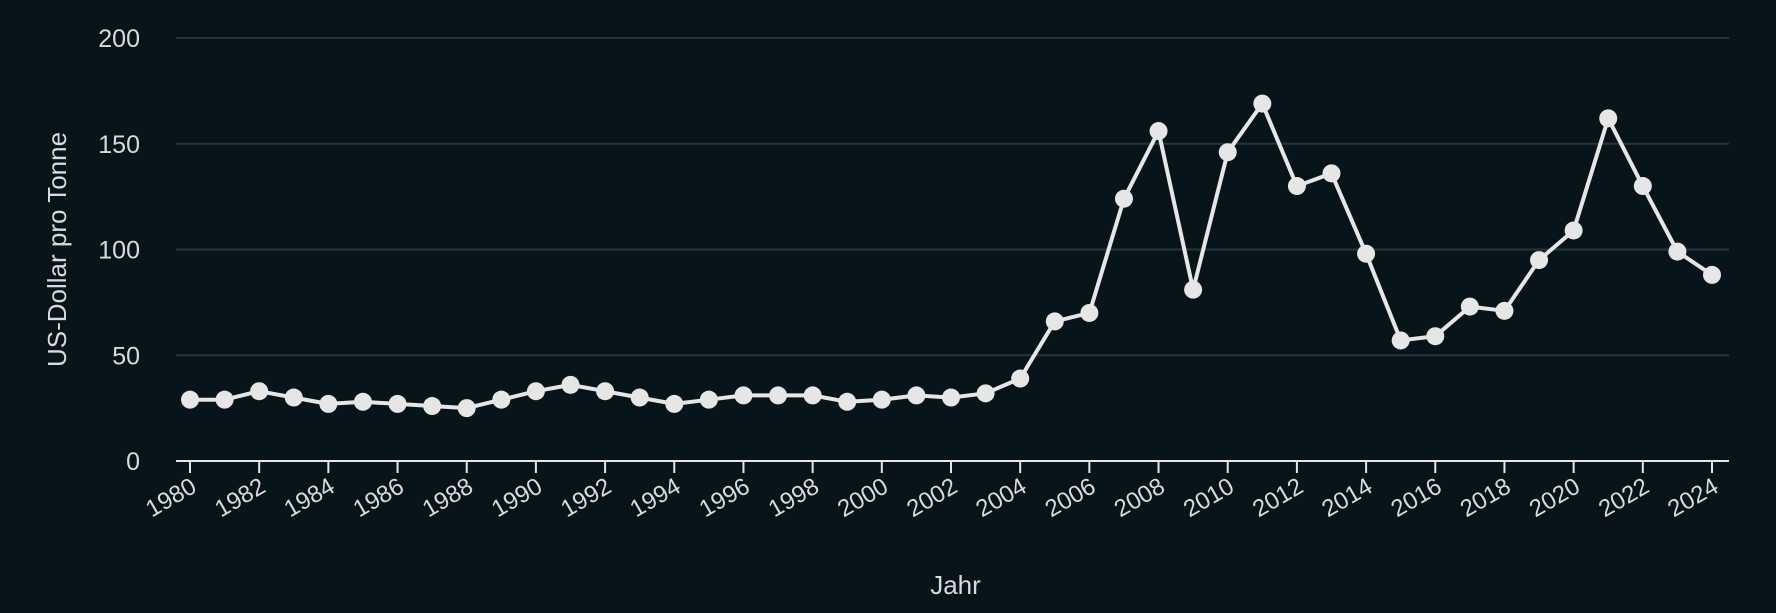 This screenshot has height=613, width=1776. Describe the element at coordinates (863, 498) in the screenshot. I see `x-tick-label: 2000` at that location.